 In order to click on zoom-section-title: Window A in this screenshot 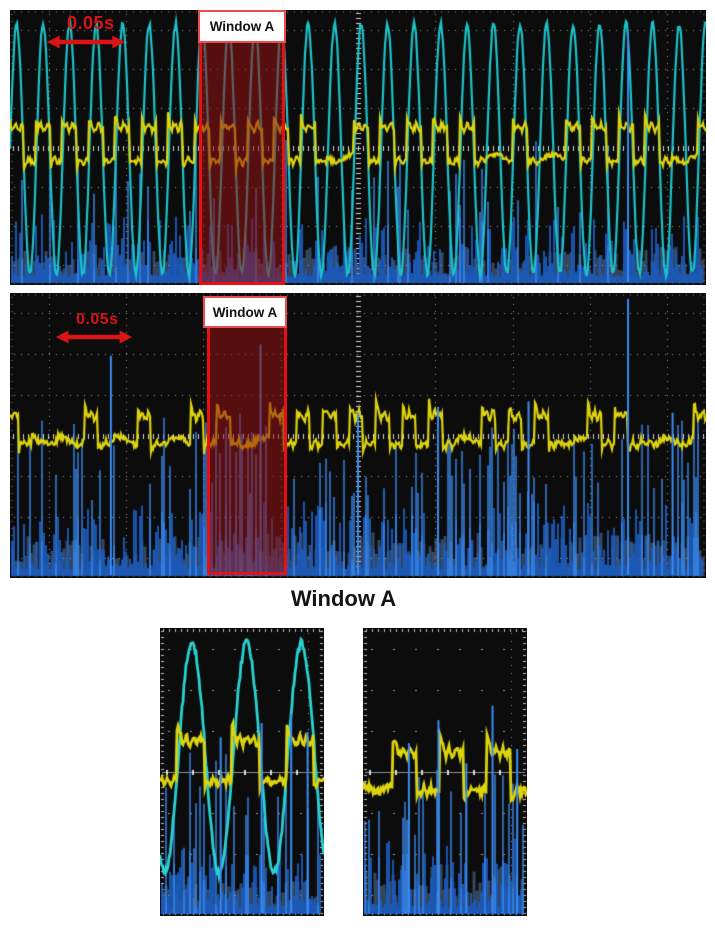, I will do `click(343, 598)`.